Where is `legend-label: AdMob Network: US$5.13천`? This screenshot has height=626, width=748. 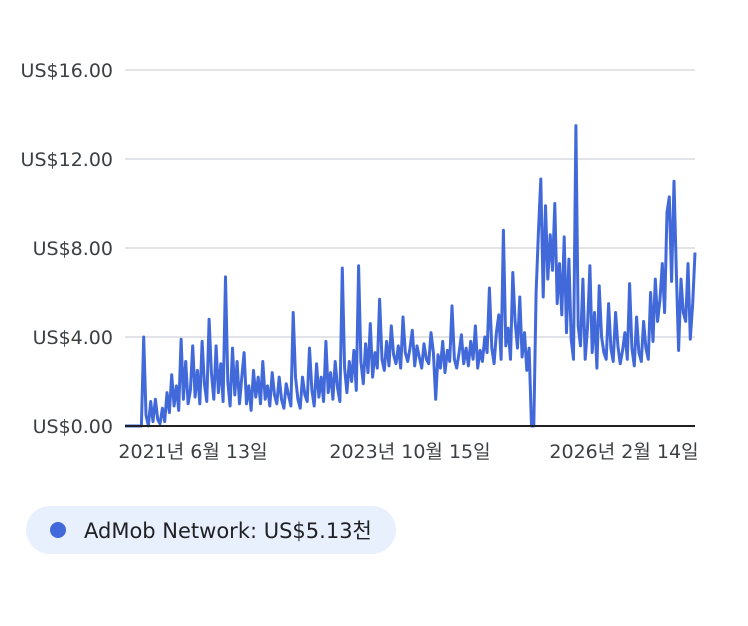
legend-label: AdMob Network: US$5.13천 is located at coordinates (228, 531).